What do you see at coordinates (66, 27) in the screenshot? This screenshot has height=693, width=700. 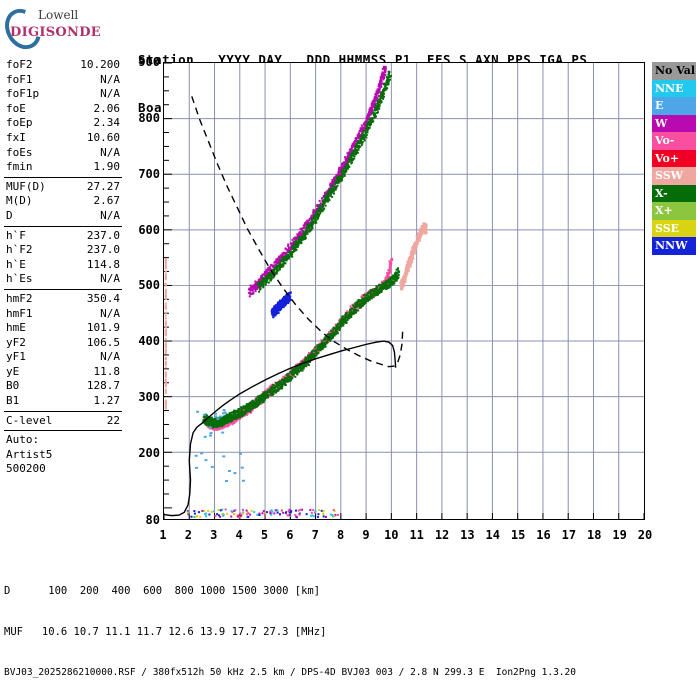 I see `lowell-digisonde-logo: Lowell DIGISONDE` at bounding box center [66, 27].